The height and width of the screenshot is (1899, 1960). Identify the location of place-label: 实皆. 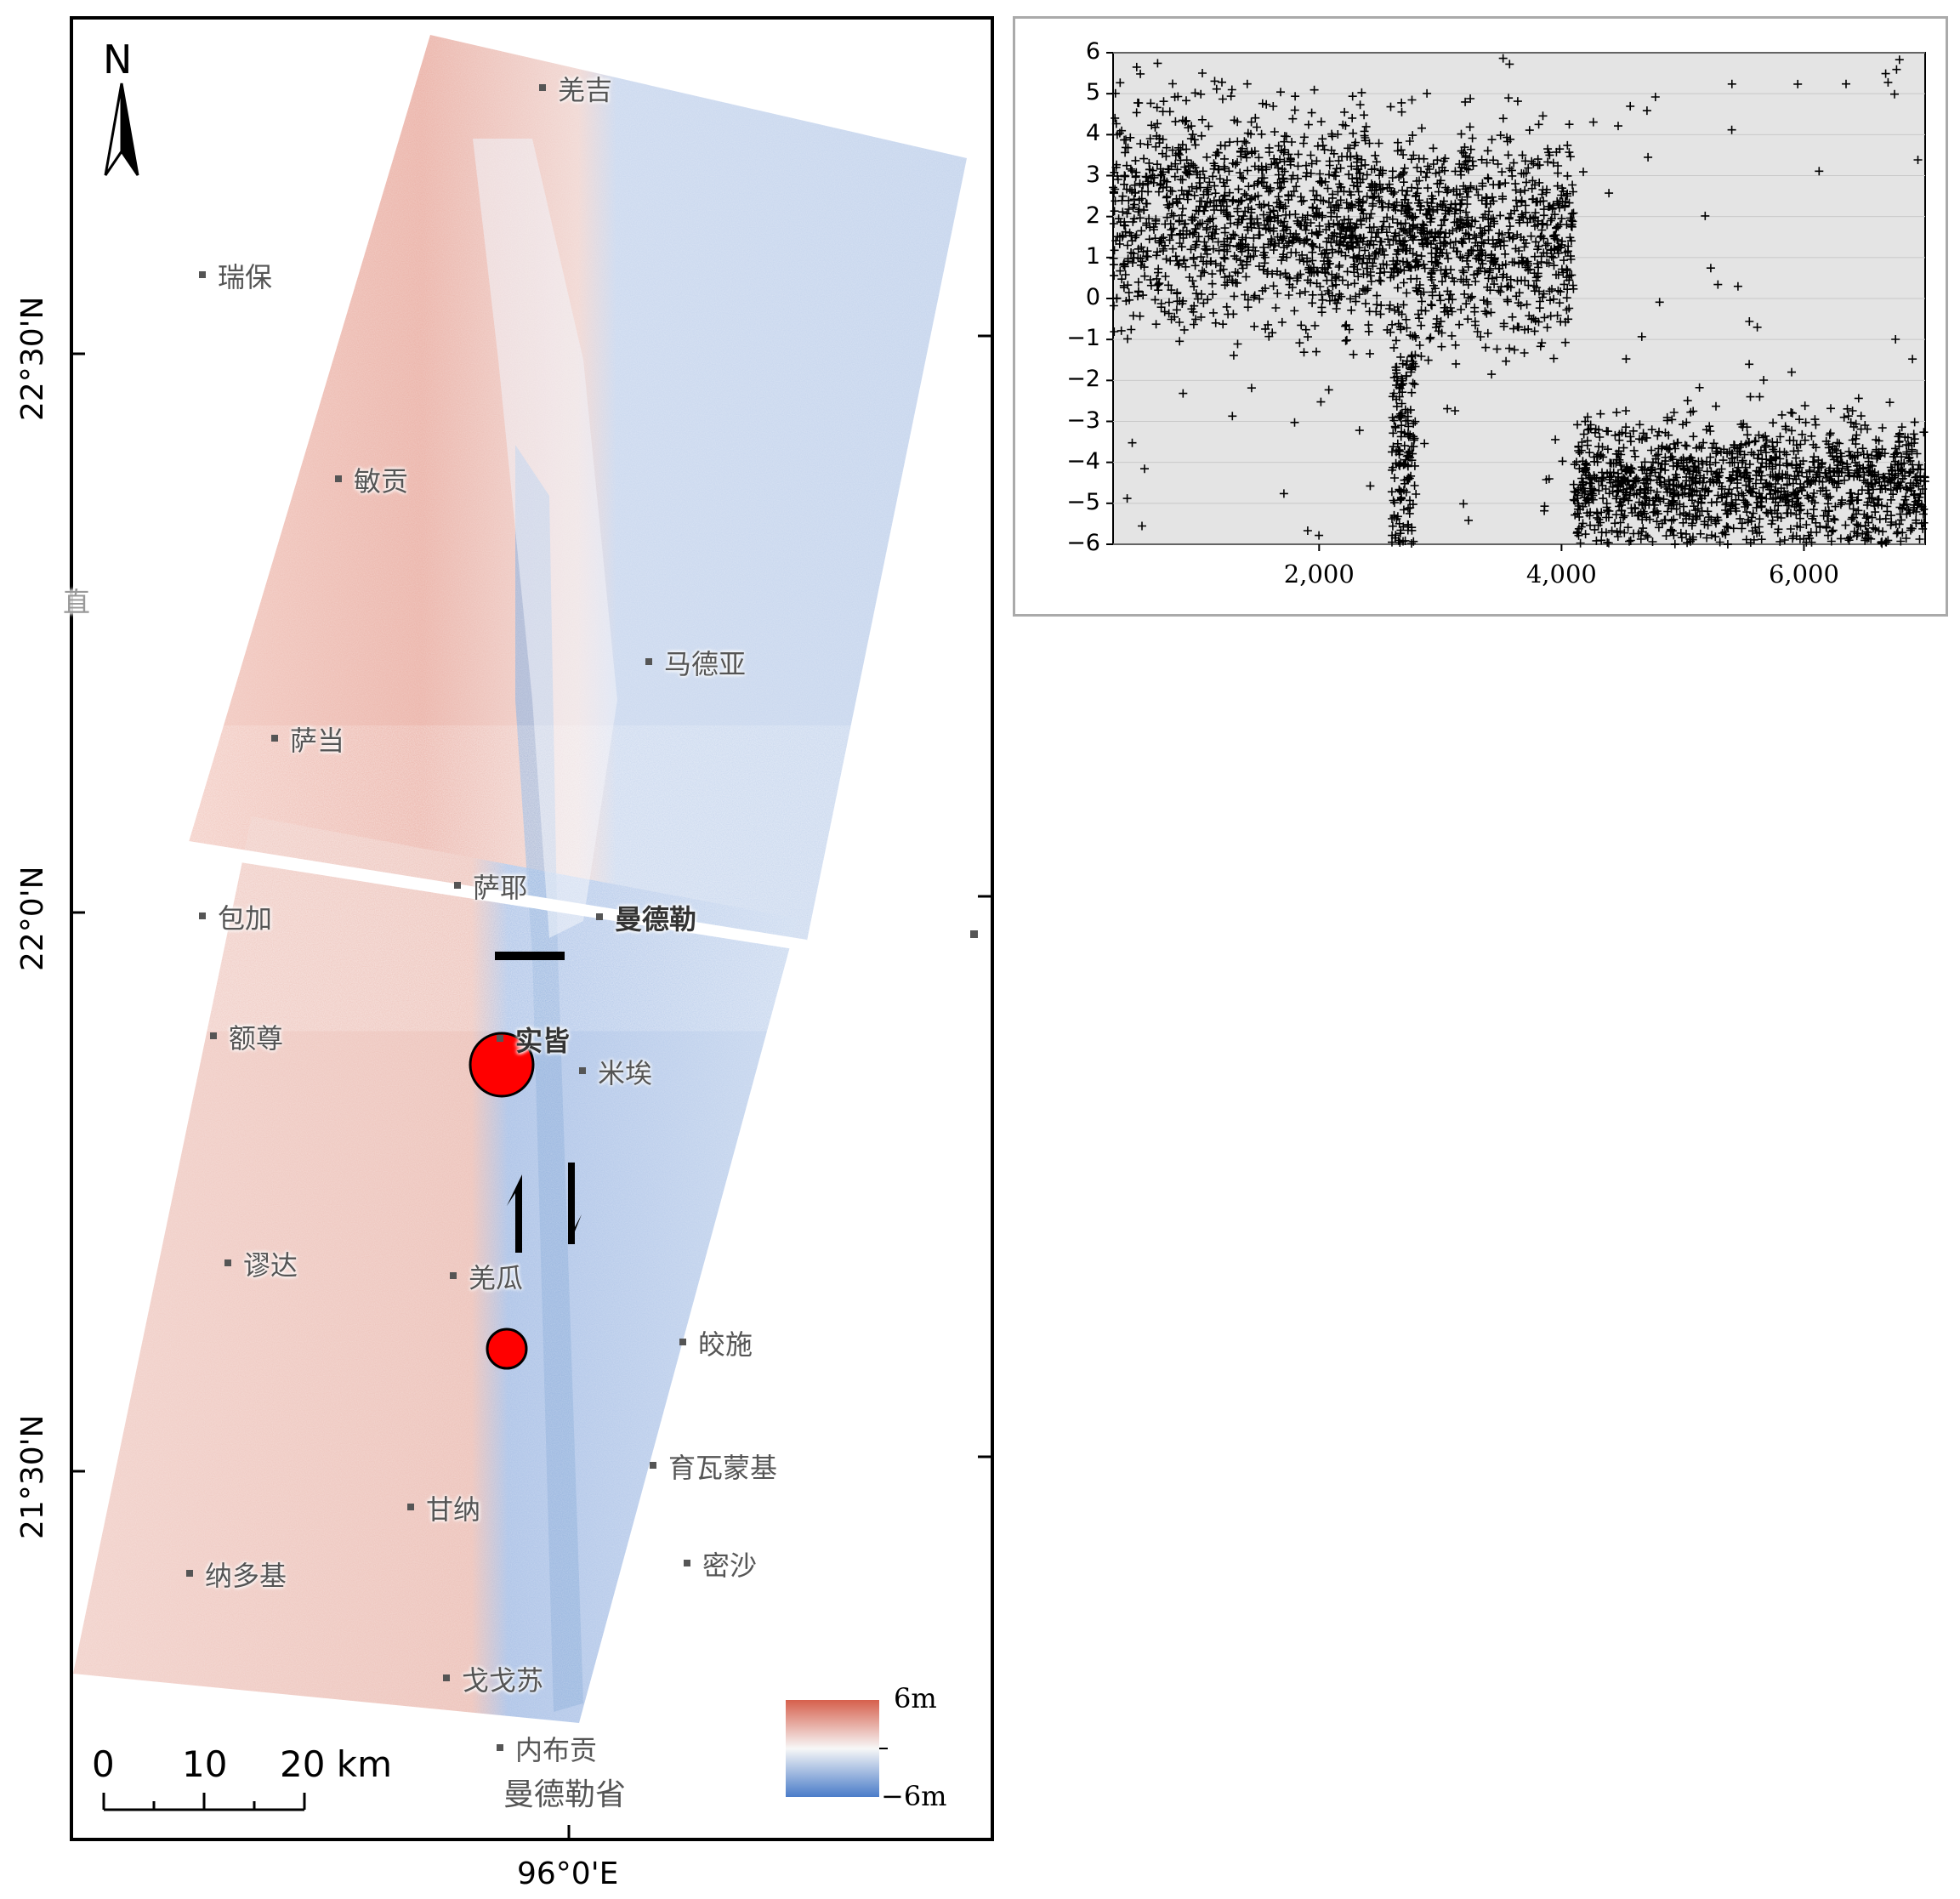
(543, 1041).